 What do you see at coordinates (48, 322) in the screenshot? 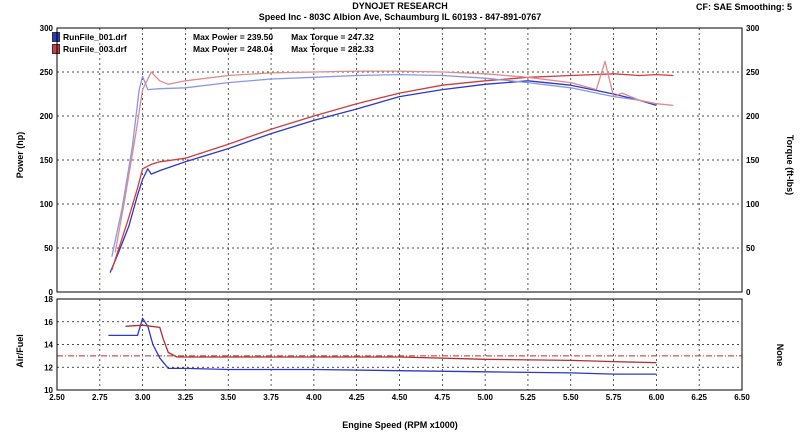
I see `y-tick-label: 16` at bounding box center [48, 322].